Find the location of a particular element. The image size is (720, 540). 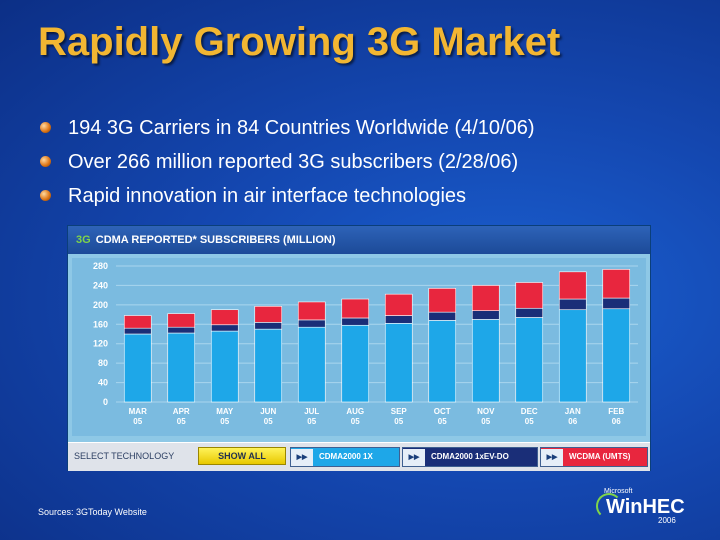

tech-label: CDMA2000 1xEV-DO is located at coordinates (470, 456).